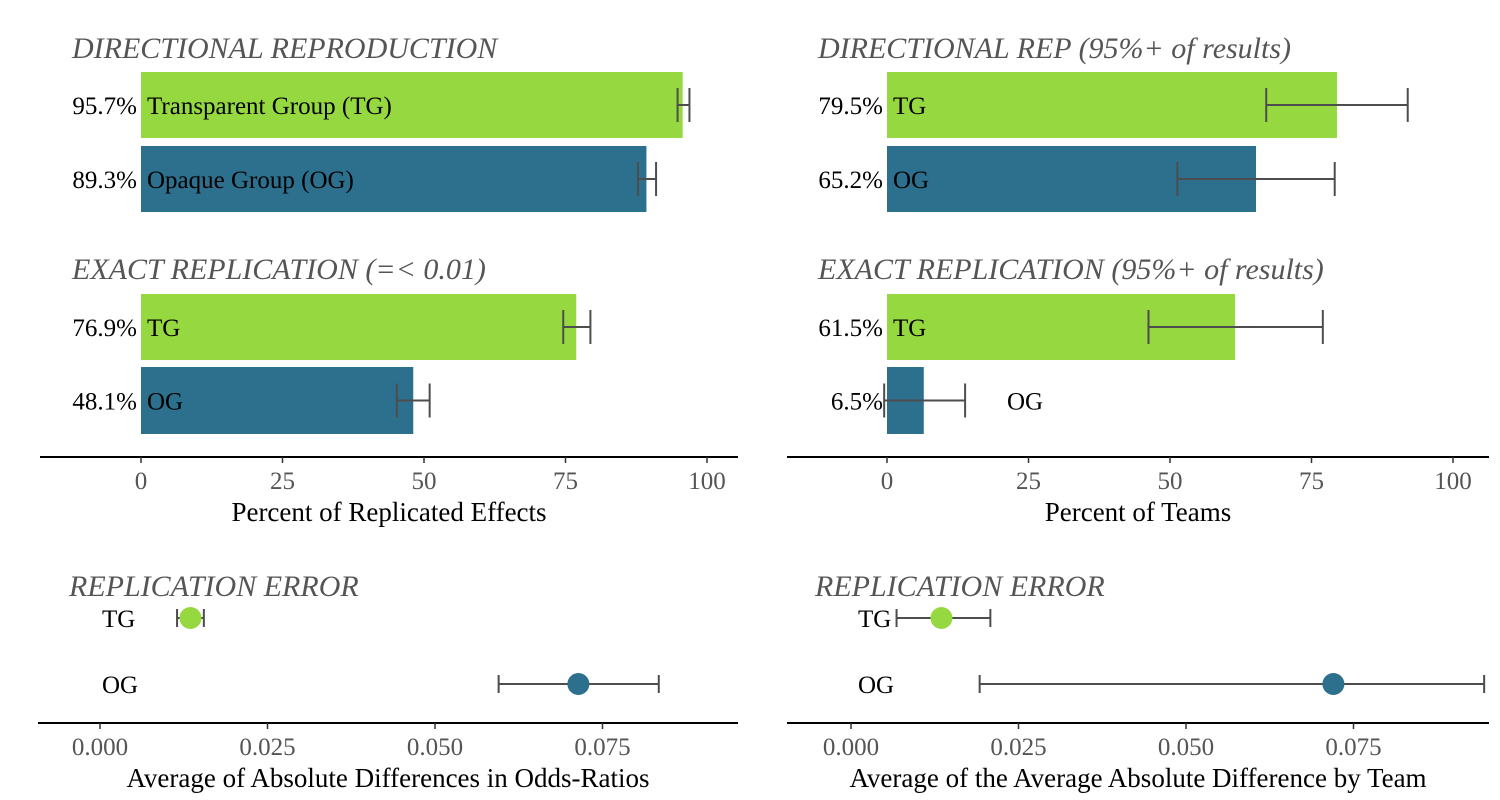  What do you see at coordinates (1112, 105) in the screenshot?
I see `panel-2-bar-tg` at bounding box center [1112, 105].